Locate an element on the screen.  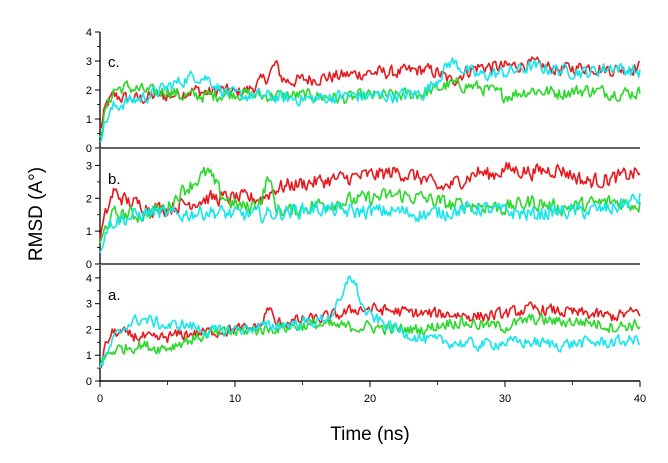
x-tick-label: 10 is located at coordinates (235, 399).